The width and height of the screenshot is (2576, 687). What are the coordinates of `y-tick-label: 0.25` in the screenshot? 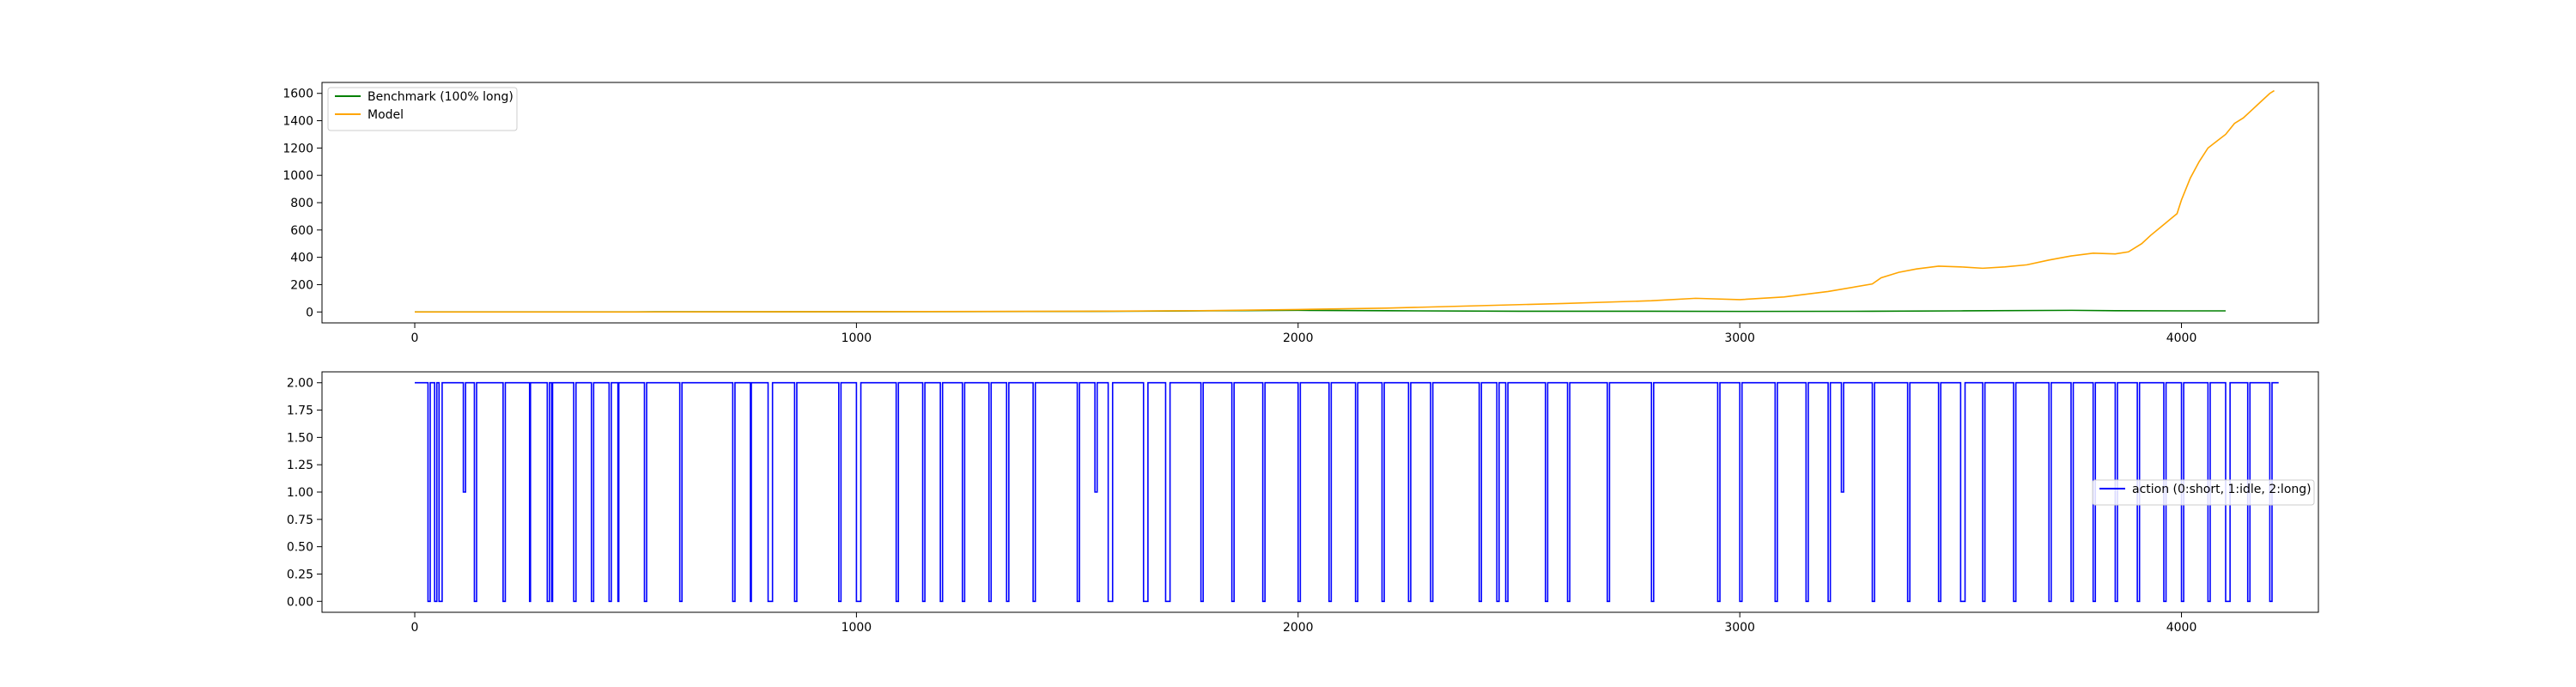 It's located at (300, 574).